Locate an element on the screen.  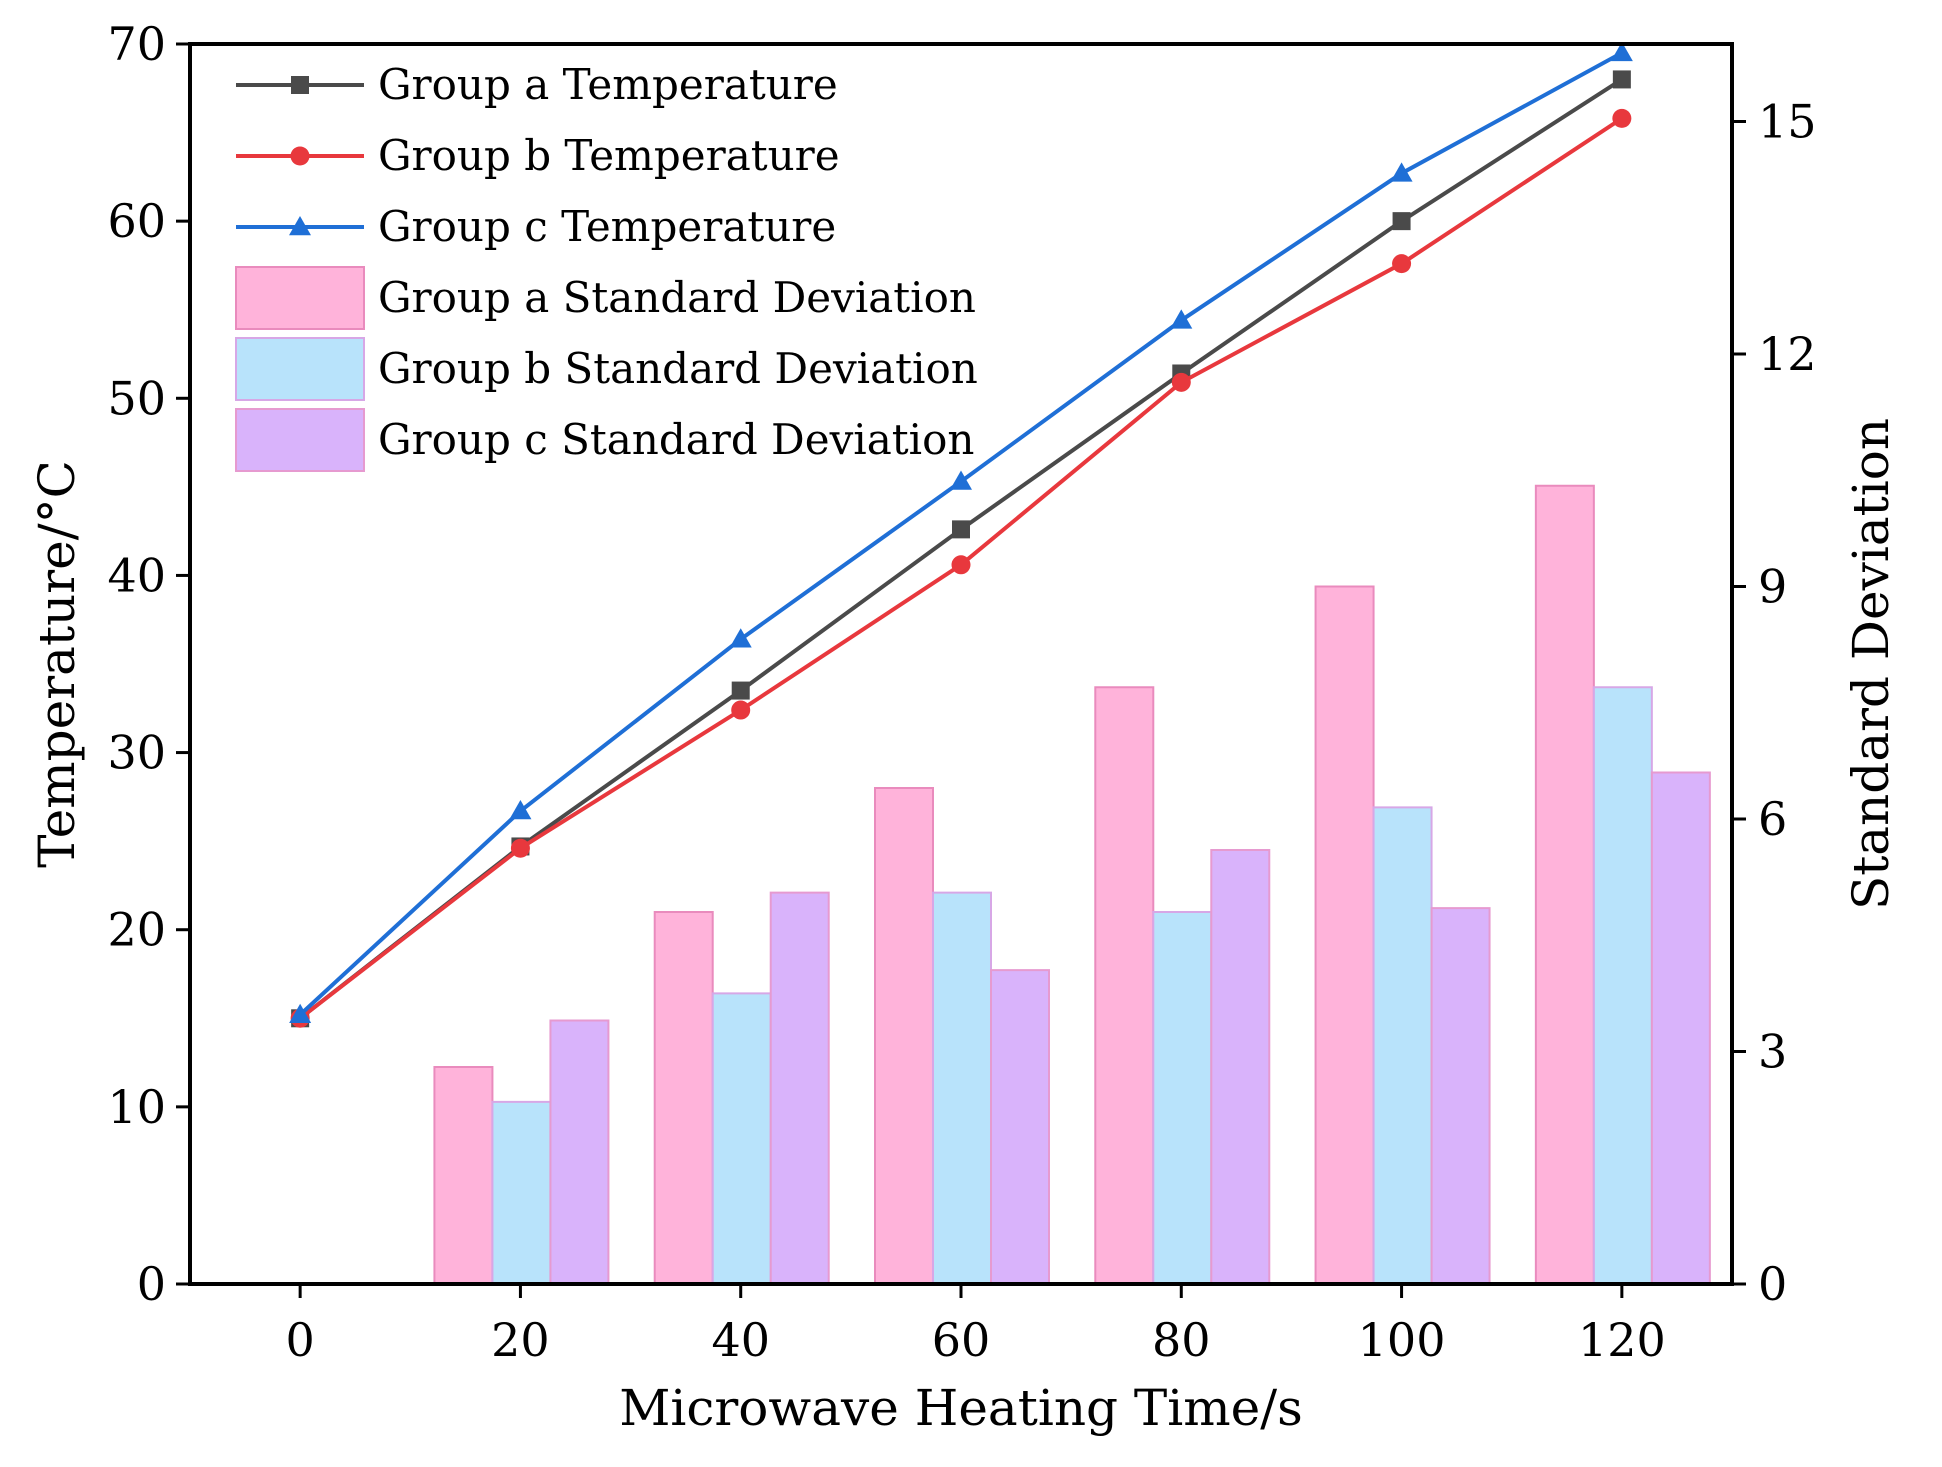
y-left-tick-label-0: 0 is located at coordinates (151, 1284).